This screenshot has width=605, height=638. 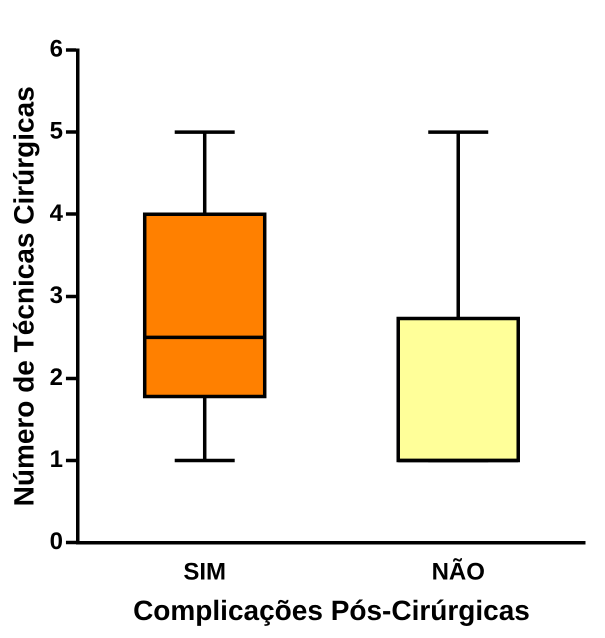 What do you see at coordinates (56, 49) in the screenshot?
I see `y-tick-label: 6` at bounding box center [56, 49].